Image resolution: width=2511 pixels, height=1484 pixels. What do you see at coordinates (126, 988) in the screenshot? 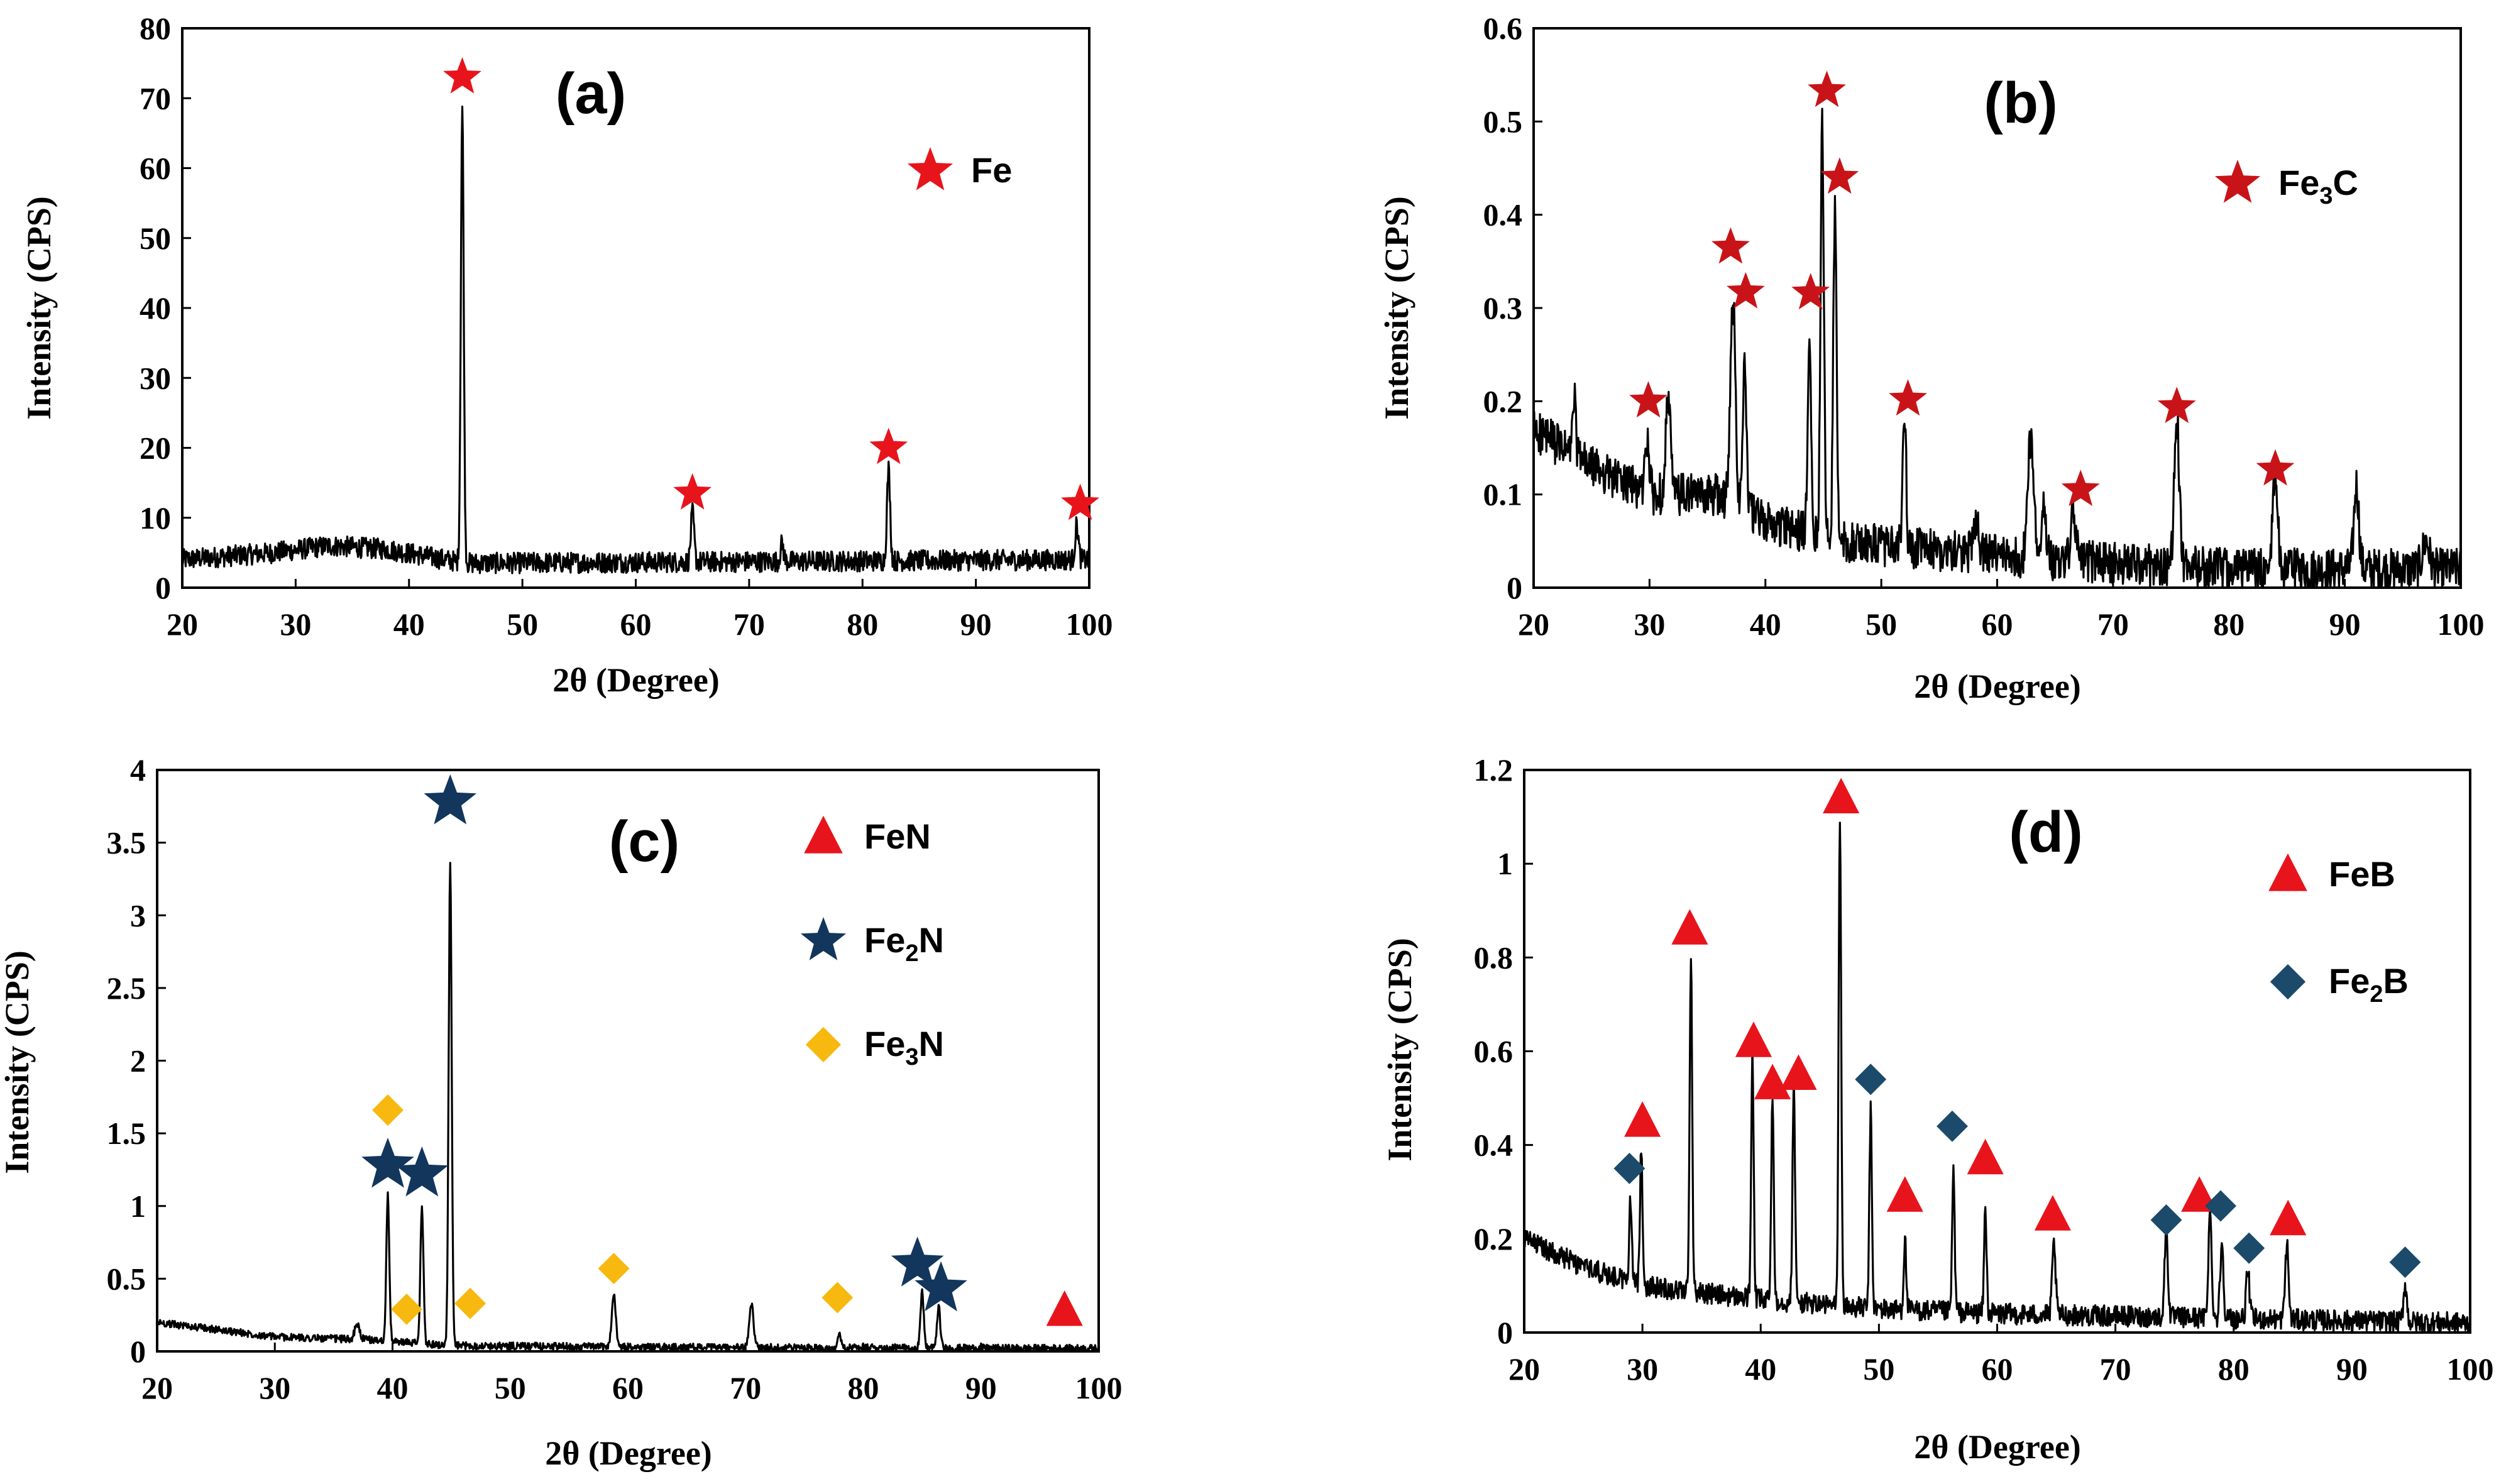
I see `y-tick-label: 2.5` at bounding box center [126, 988].